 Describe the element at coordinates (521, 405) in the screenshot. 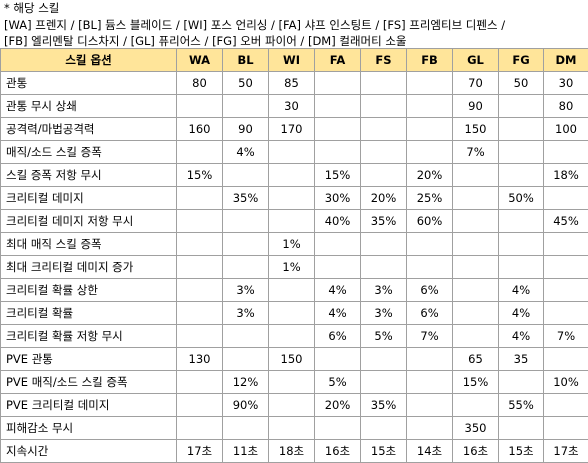

I see `table-cell: 55%` at that location.